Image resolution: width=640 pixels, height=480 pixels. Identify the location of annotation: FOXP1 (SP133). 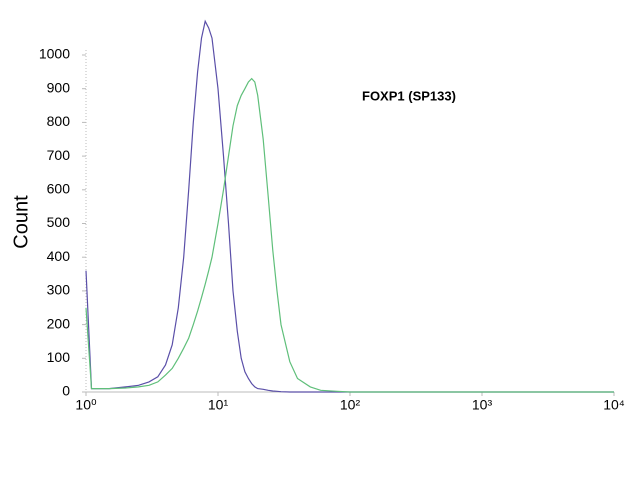
(409, 95).